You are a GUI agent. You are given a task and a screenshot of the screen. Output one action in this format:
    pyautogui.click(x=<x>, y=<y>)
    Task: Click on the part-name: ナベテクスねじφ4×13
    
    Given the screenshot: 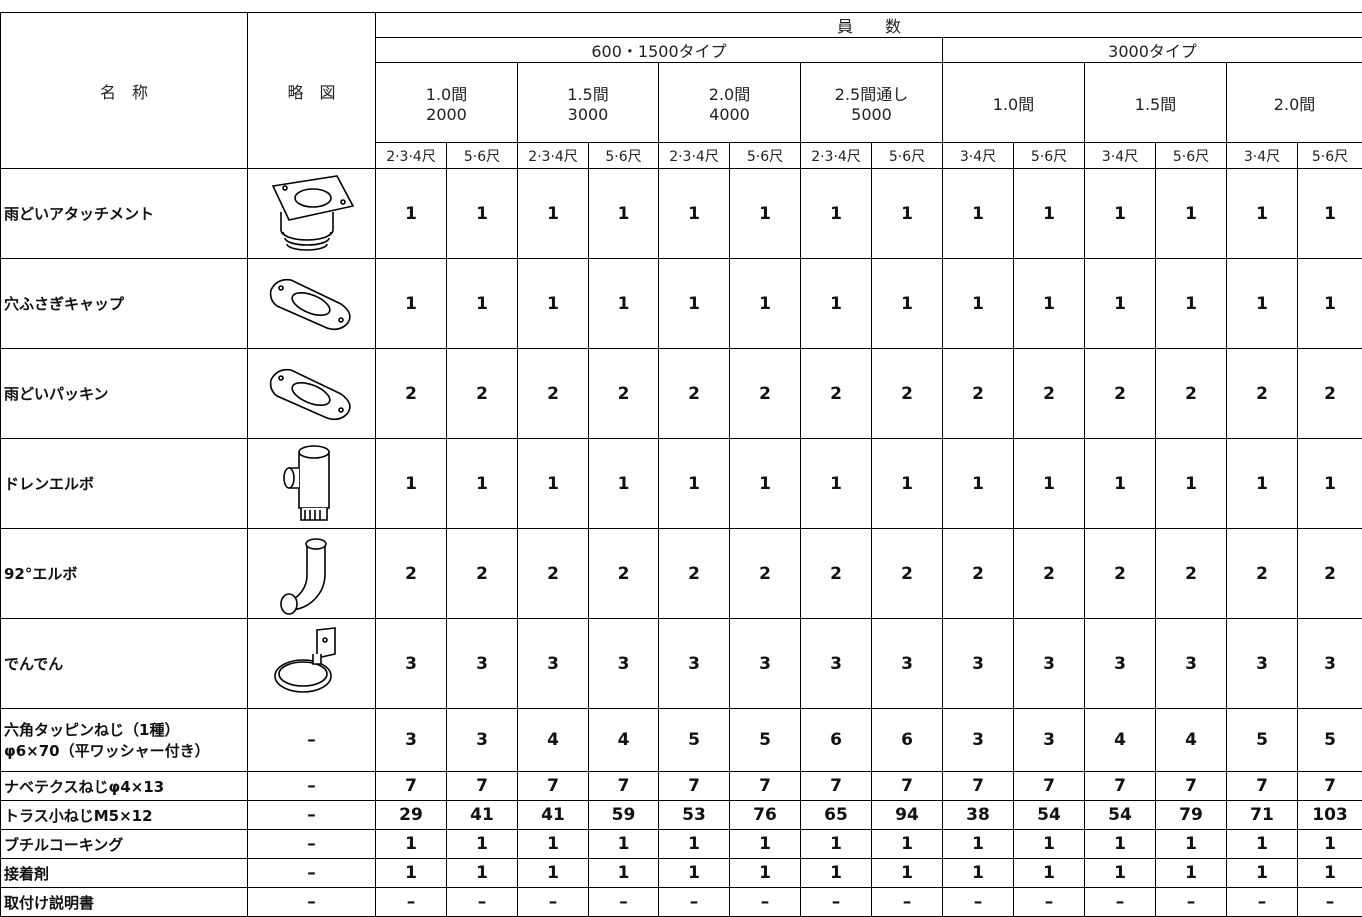 What is the action you would take?
    pyautogui.click(x=124, y=786)
    